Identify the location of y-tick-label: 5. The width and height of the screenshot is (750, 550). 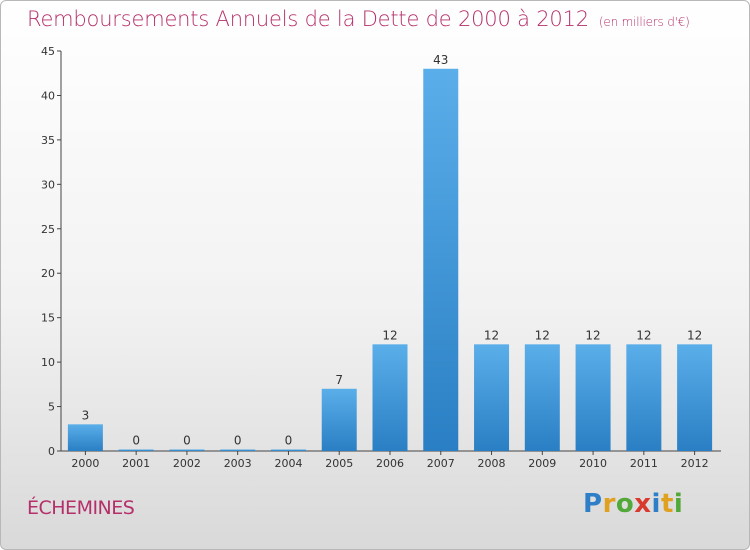
(51, 407).